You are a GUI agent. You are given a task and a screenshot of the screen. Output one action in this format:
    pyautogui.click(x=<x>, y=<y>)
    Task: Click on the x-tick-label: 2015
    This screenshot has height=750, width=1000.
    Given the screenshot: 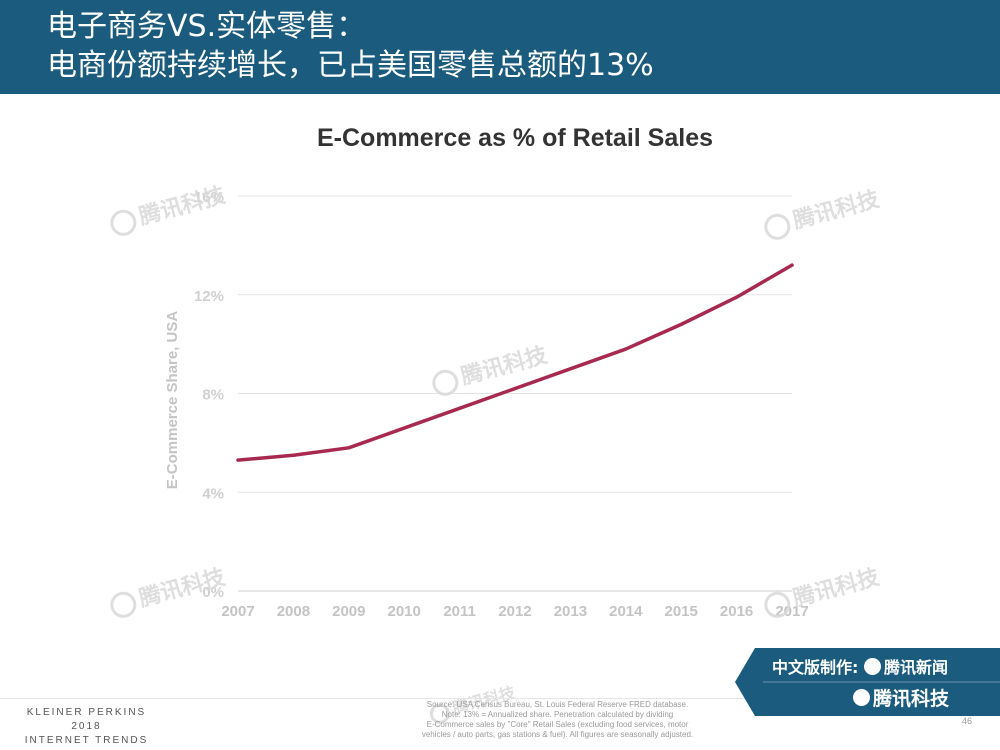 What is the action you would take?
    pyautogui.click(x=681, y=611)
    